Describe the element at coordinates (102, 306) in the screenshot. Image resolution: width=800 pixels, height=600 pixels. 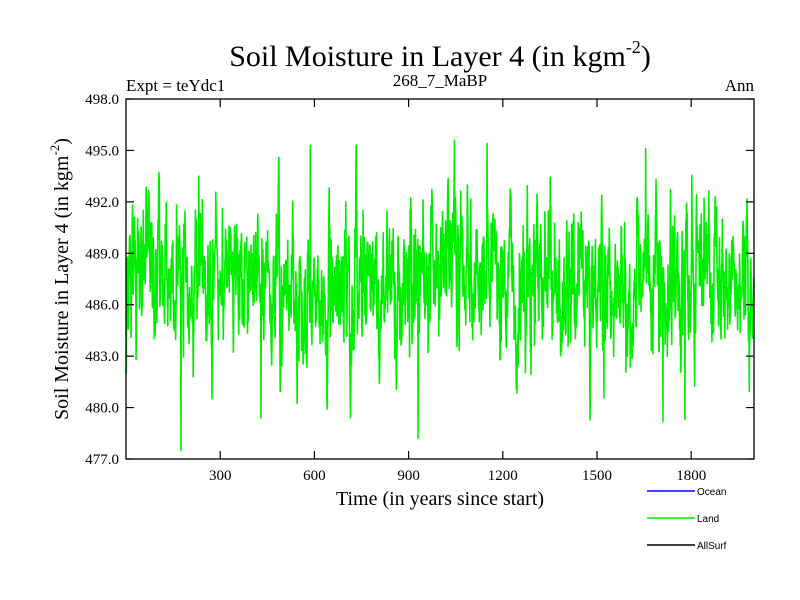
I see `y-tick-label: 486.0` at that location.